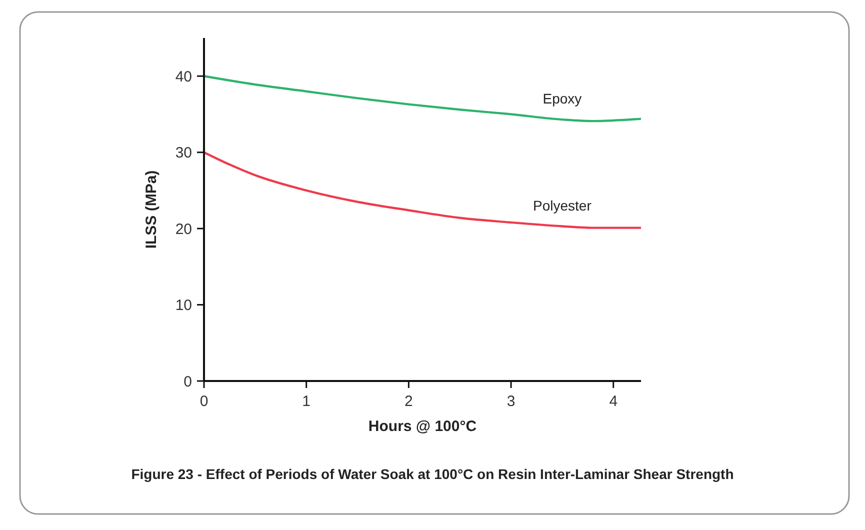 This screenshot has width=865, height=530. I want to click on x-tick-label: 4, so click(613, 401).